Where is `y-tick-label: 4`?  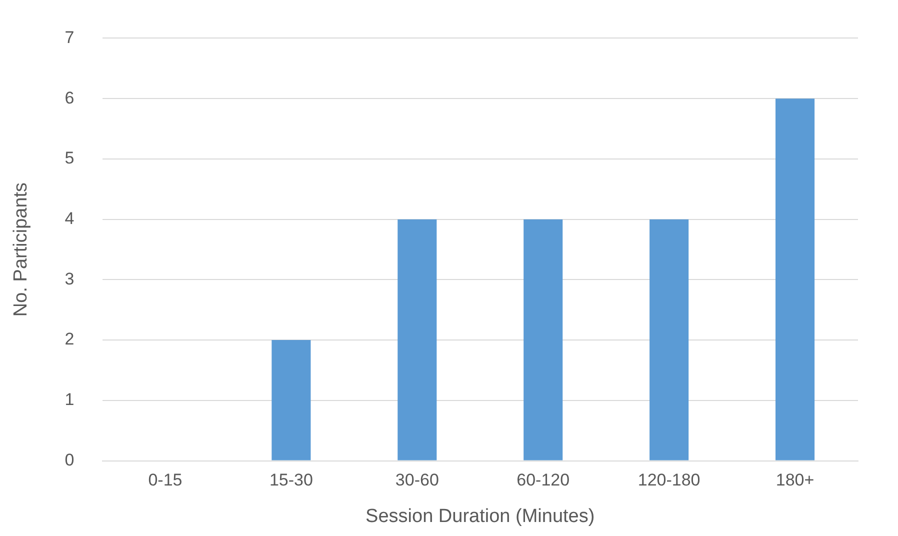
y-tick-label: 4 is located at coordinates (69, 218).